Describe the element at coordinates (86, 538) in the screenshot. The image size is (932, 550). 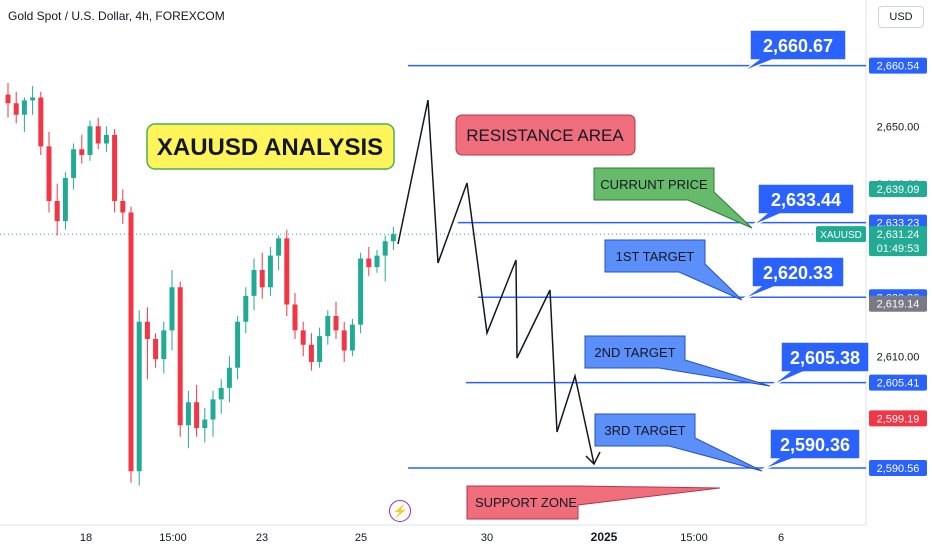
I see `x-tick-label: 18` at that location.